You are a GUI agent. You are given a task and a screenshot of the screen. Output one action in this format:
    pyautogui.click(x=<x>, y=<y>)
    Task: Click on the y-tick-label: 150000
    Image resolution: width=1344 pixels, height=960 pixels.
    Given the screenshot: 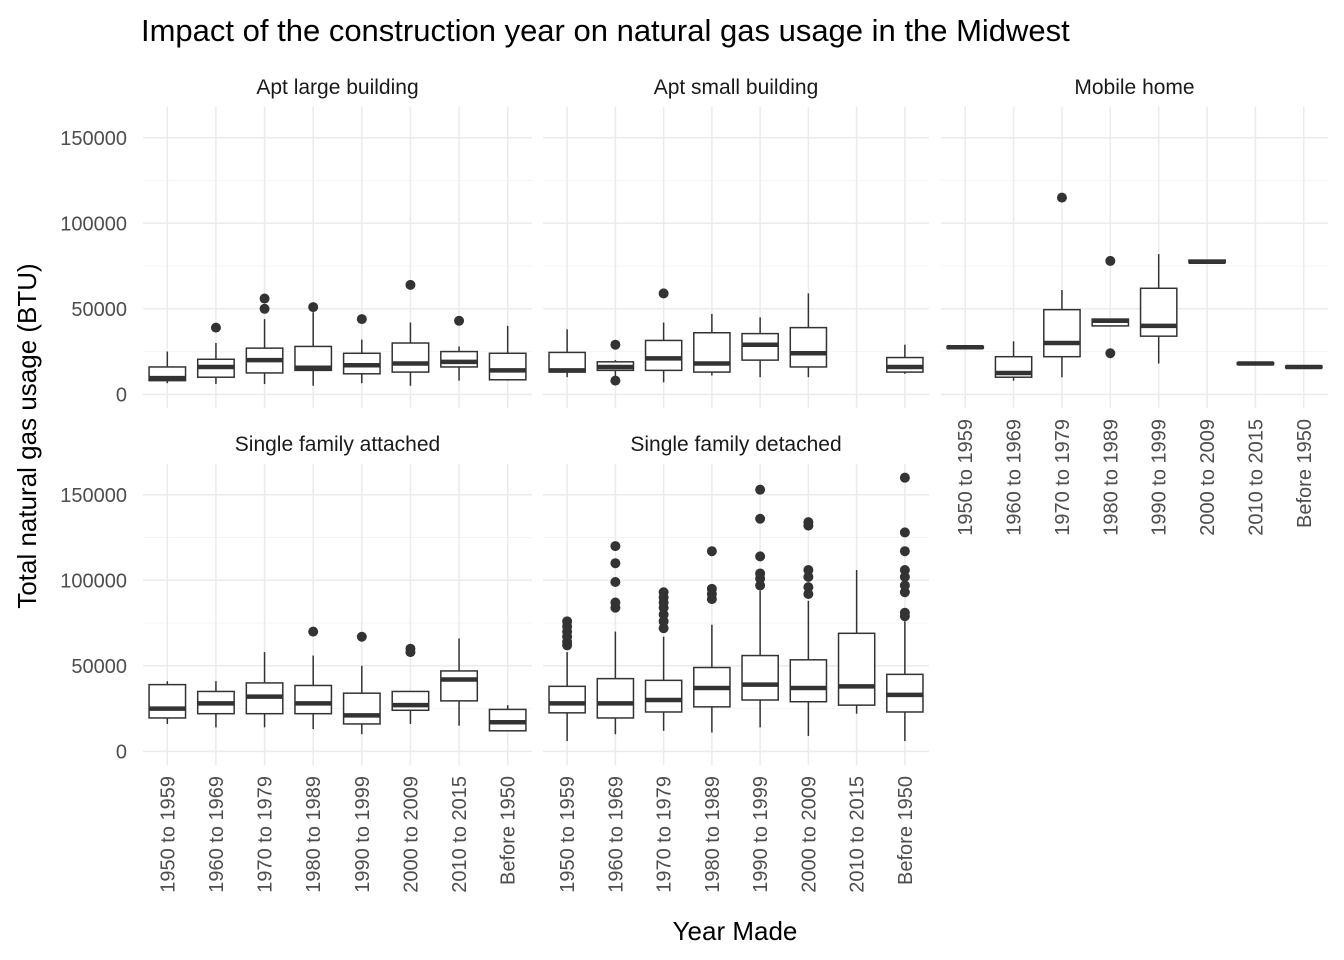 What is the action you would take?
    pyautogui.click(x=93, y=139)
    